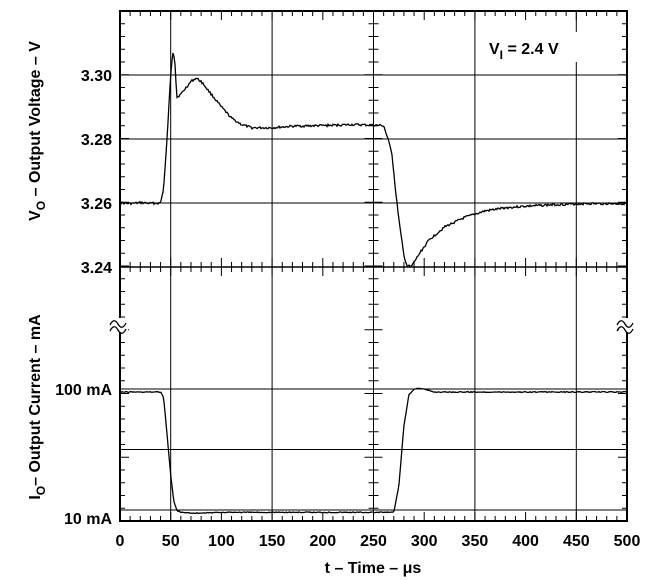  I want to click on x-tick-label: 200, so click(322, 541).